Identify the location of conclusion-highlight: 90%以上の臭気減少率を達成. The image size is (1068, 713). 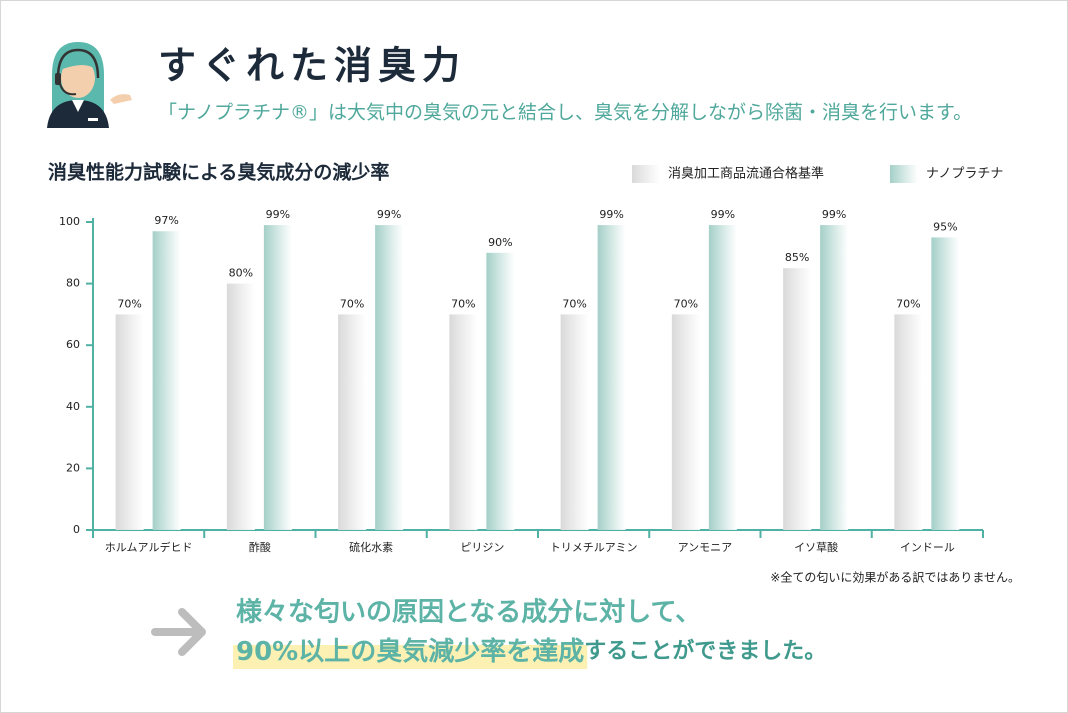
(410, 651).